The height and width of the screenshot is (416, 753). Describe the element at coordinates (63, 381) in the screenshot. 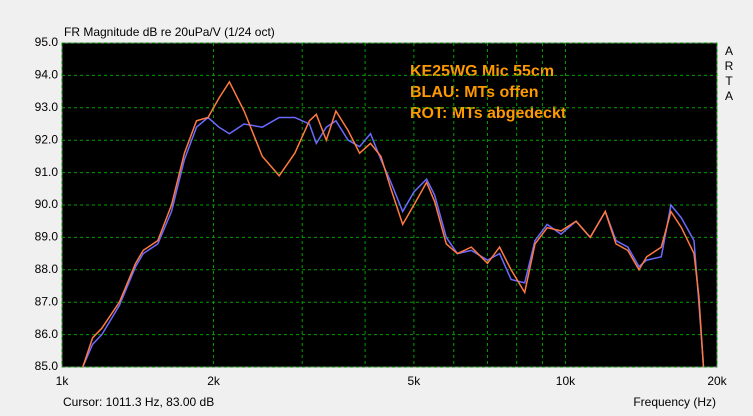

I see `x-tick-label: 1k` at that location.